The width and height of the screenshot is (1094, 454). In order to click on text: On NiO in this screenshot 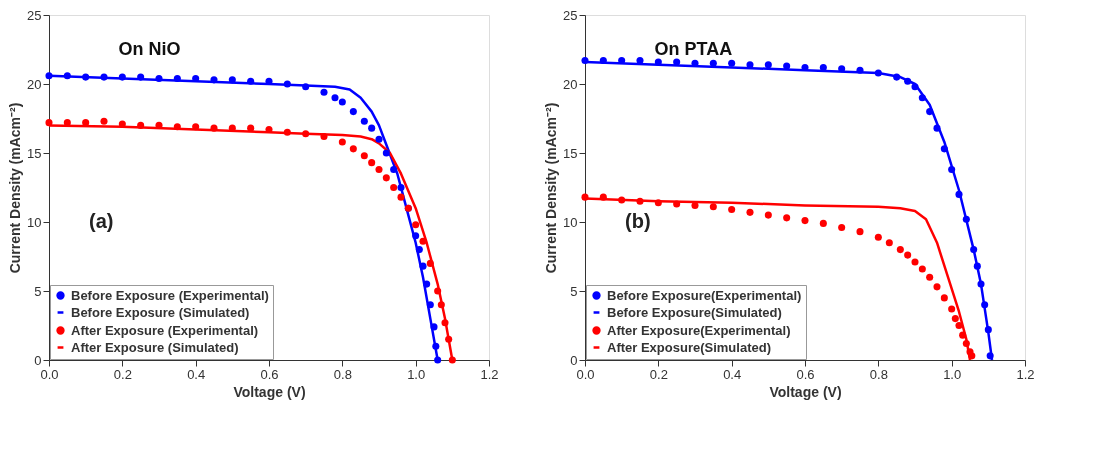, I will do `click(149, 49)`.